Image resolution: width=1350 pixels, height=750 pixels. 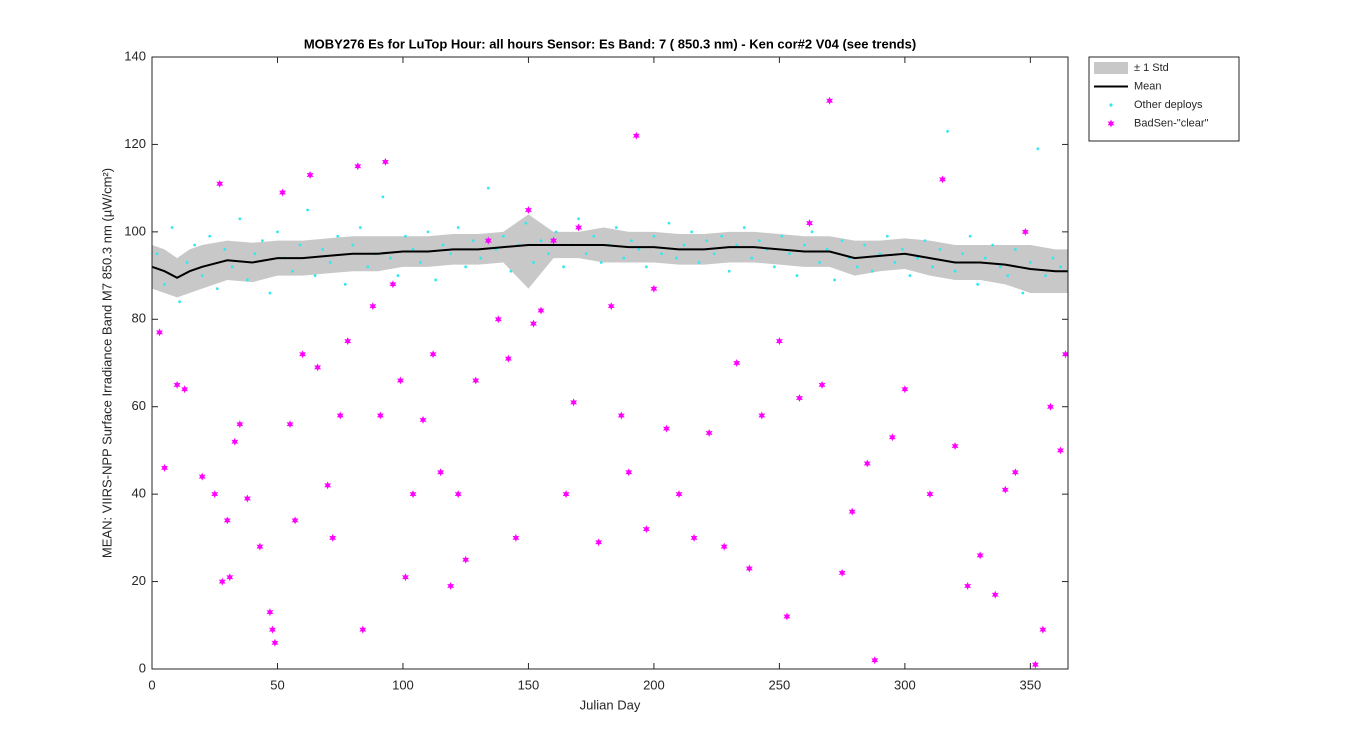 What do you see at coordinates (1151, 68) in the screenshot?
I see `legend-label: ± 1 Std` at bounding box center [1151, 68].